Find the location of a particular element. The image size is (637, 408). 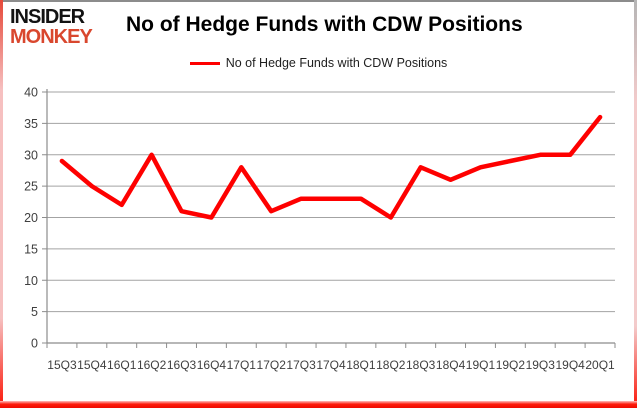

x-tick-label: 17Q3 is located at coordinates (301, 365).